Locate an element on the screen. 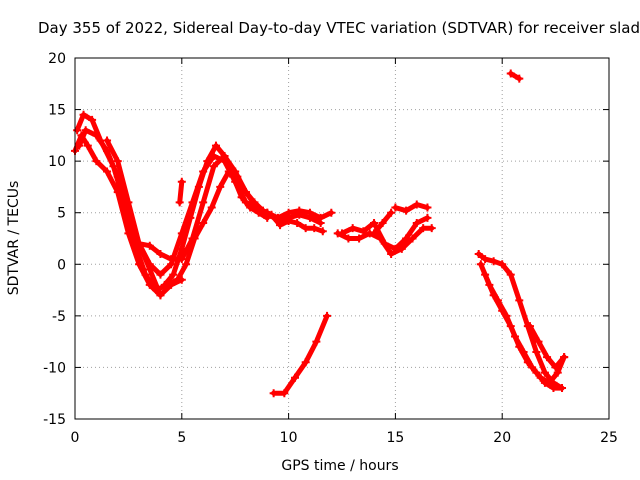  x-tick-label: 20 is located at coordinates (502, 438).